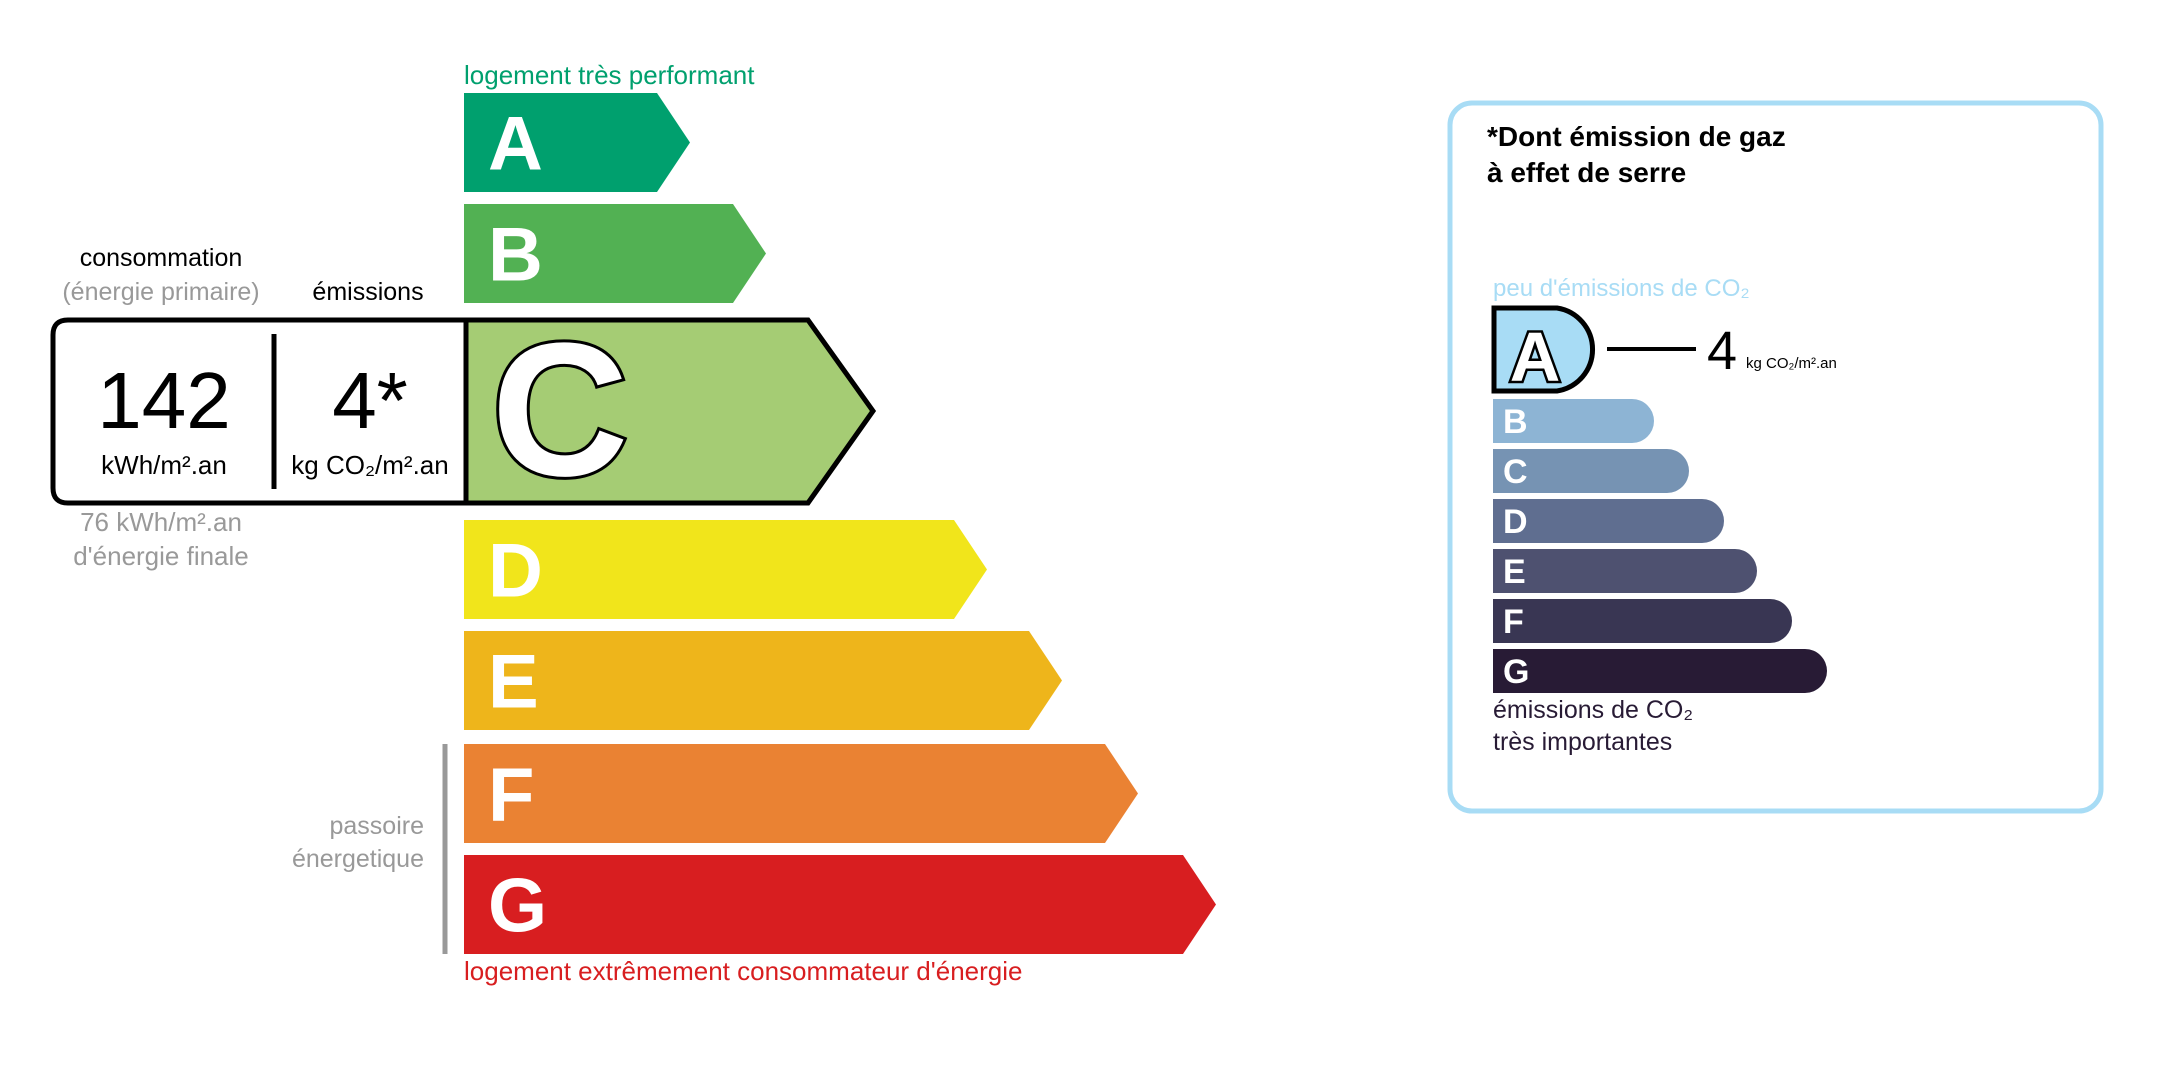  I want to click on emissions-unit: kg CO₂/m².an, so click(369, 465).